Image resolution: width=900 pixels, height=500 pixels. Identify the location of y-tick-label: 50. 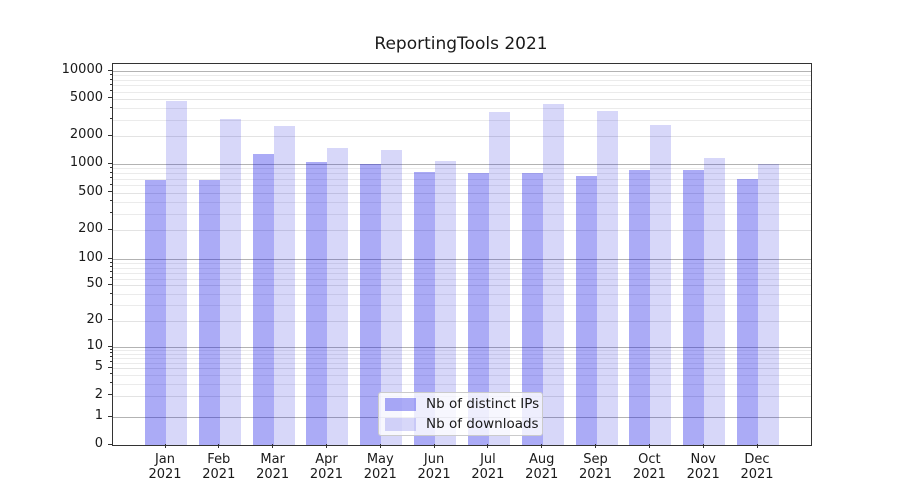
(94, 284).